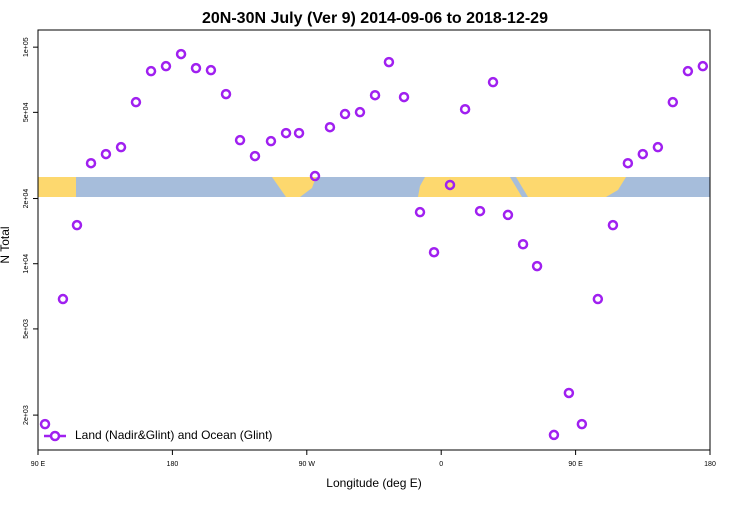 The width and height of the screenshot is (750, 505). What do you see at coordinates (55, 436) in the screenshot?
I see `legend-marker` at bounding box center [55, 436].